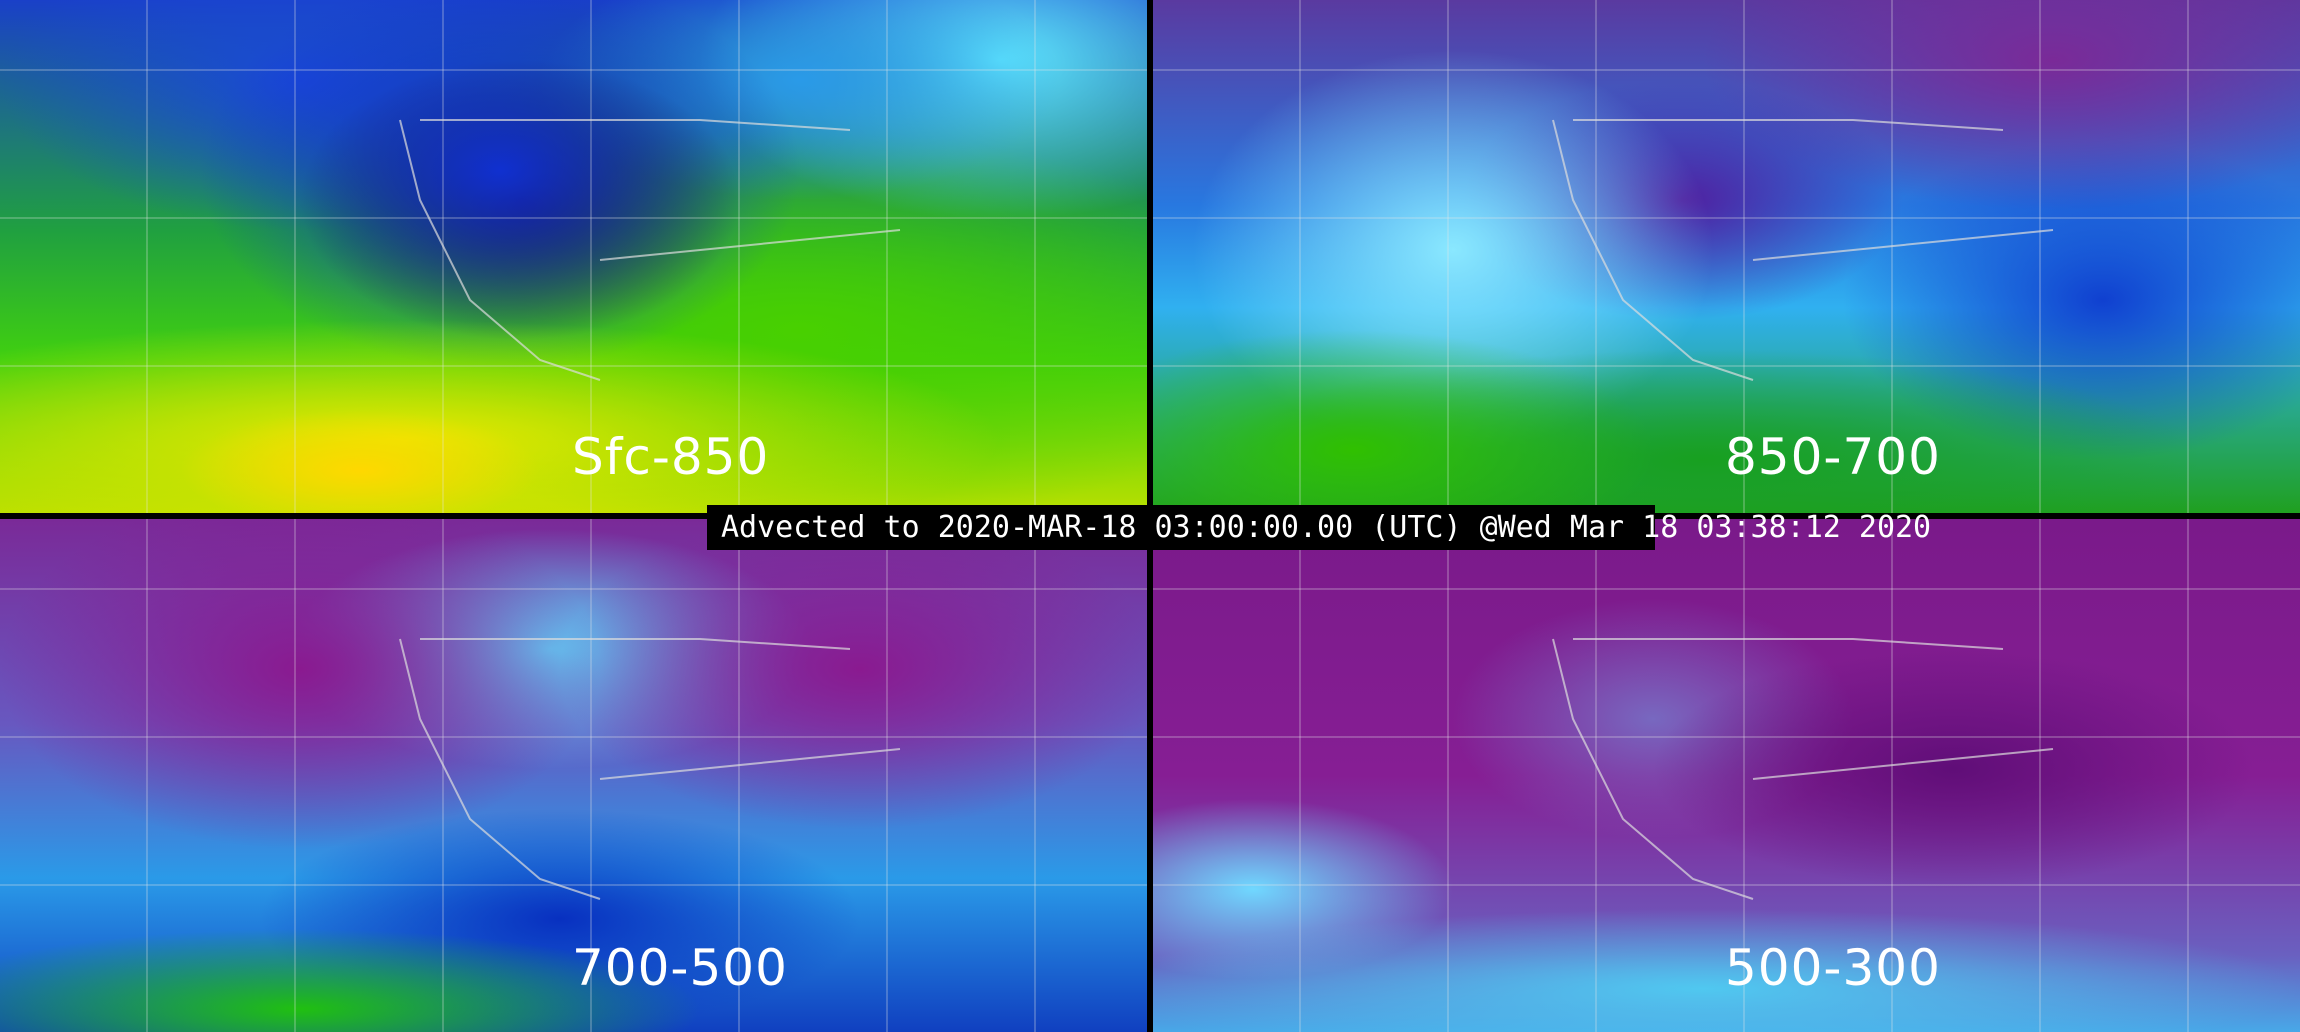  What do you see at coordinates (671, 457) in the screenshot?
I see `layer-label: Sfc-850` at bounding box center [671, 457].